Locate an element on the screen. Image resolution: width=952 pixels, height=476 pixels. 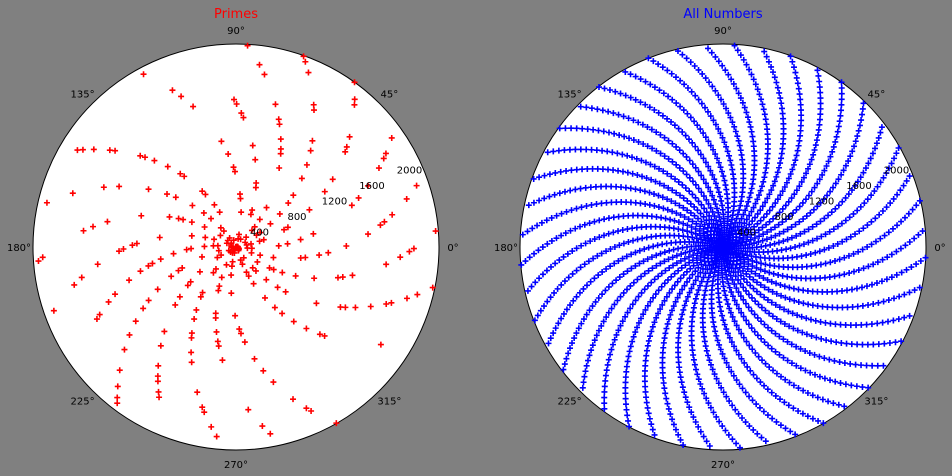
all-numbers-point-1962 is located at coordinates (708, 48).